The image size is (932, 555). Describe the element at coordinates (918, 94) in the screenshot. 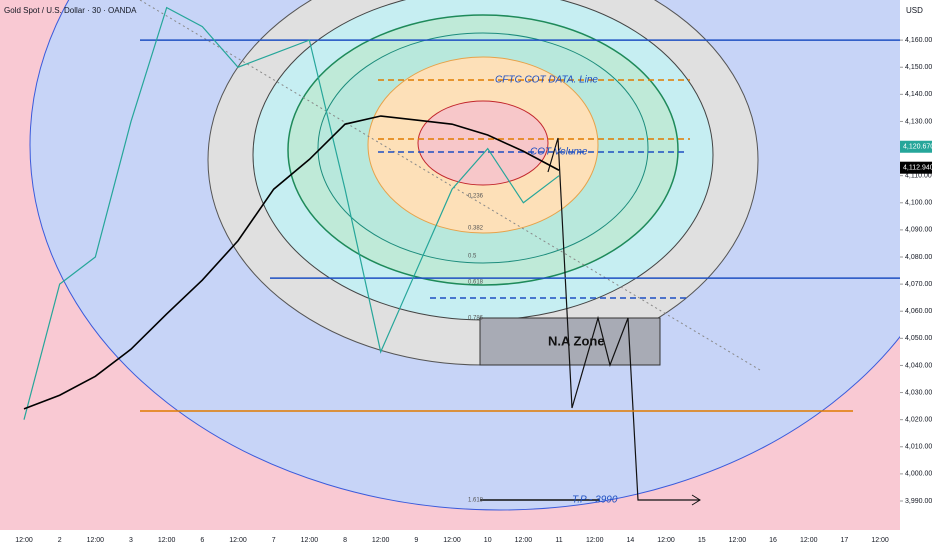

I see `y-tick-label: 4,140.000` at that location.